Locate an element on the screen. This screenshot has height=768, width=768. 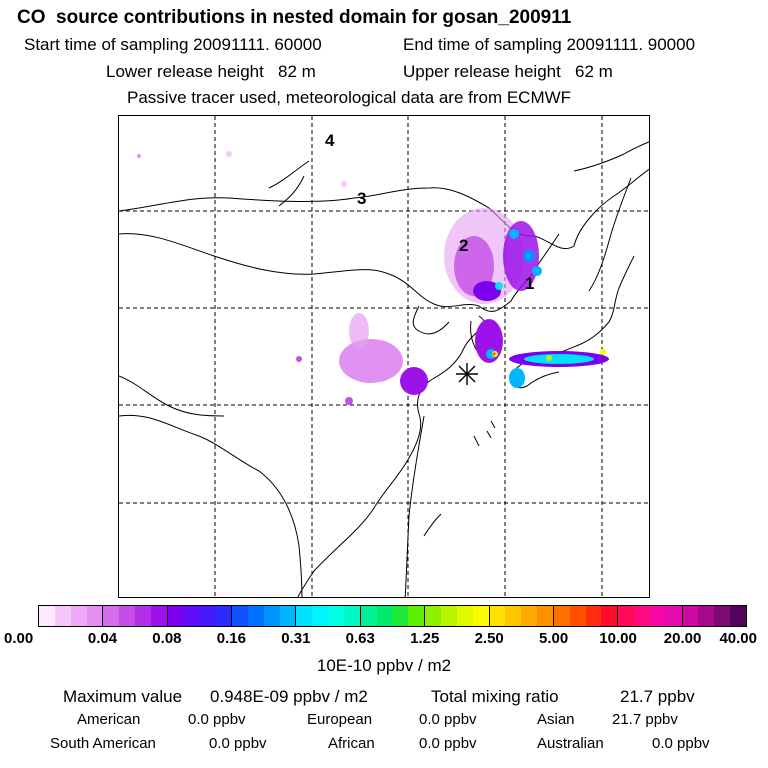
region-value-south-american: 0.0 ppbv is located at coordinates (238, 743).